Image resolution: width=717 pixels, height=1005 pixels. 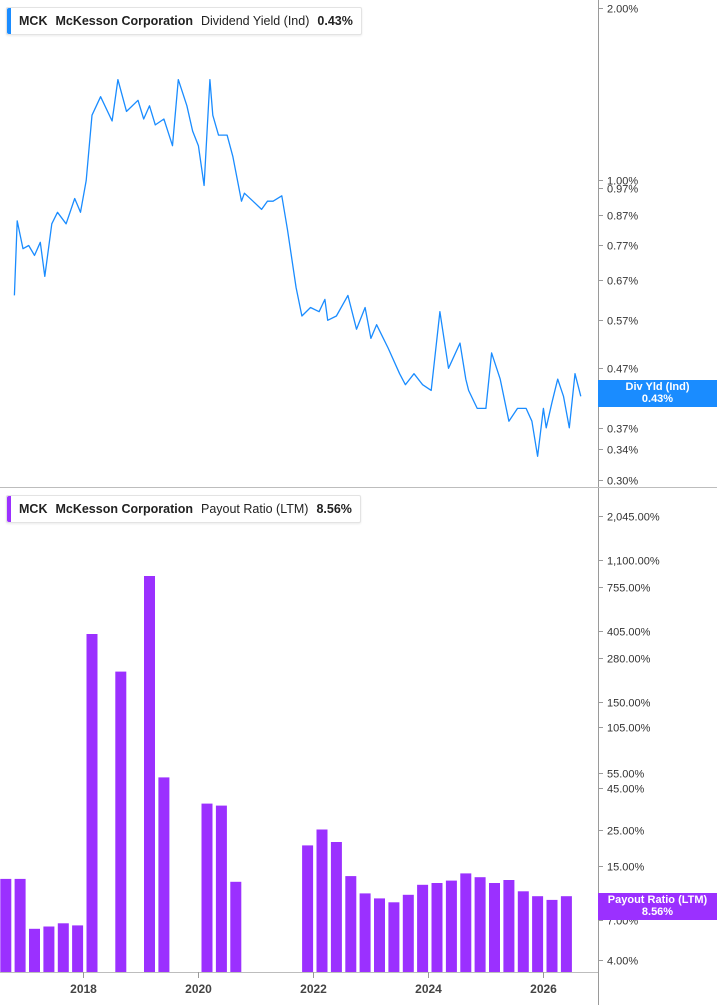 What do you see at coordinates (629, 589) in the screenshot?
I see `y-tick-label: 755.00%` at bounding box center [629, 589].